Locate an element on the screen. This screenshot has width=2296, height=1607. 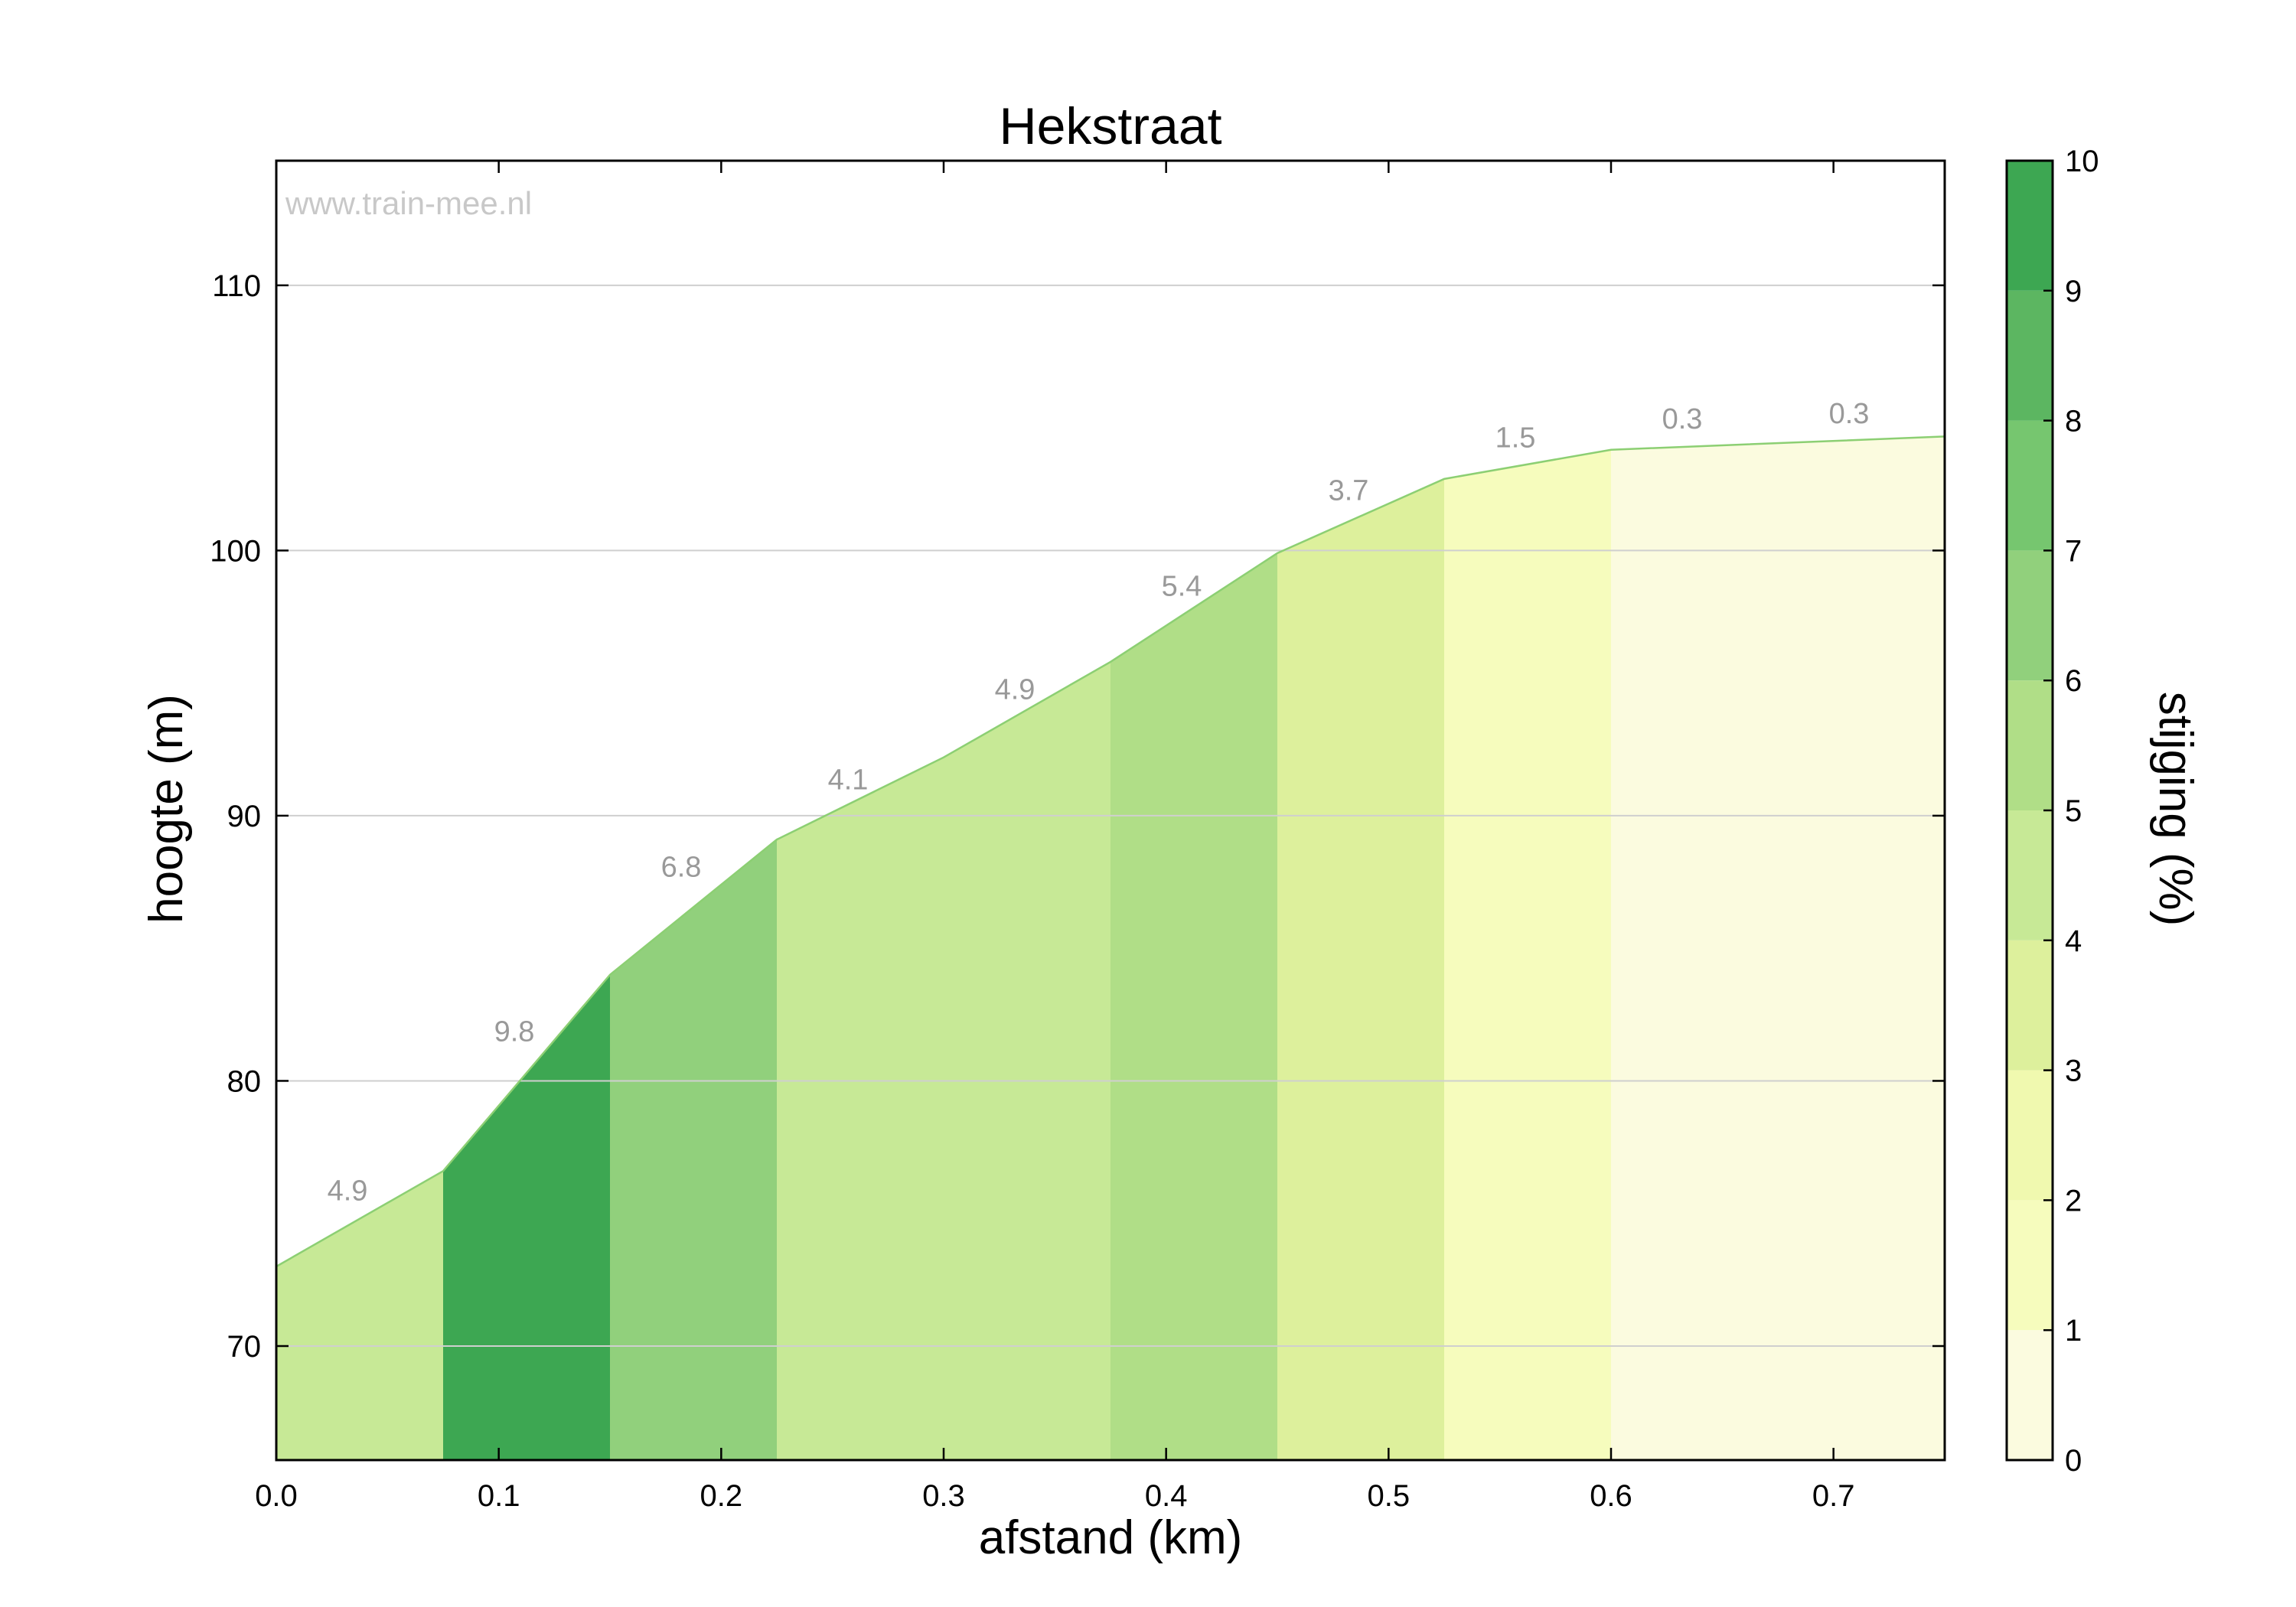
segment-label-6: 5.4 is located at coordinates (1182, 586).